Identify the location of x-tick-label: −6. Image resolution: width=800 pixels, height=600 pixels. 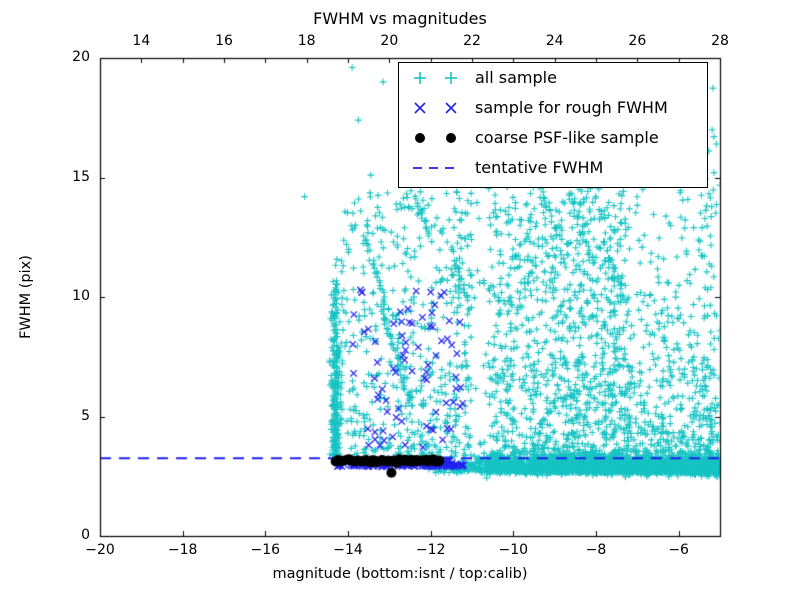
(678, 550).